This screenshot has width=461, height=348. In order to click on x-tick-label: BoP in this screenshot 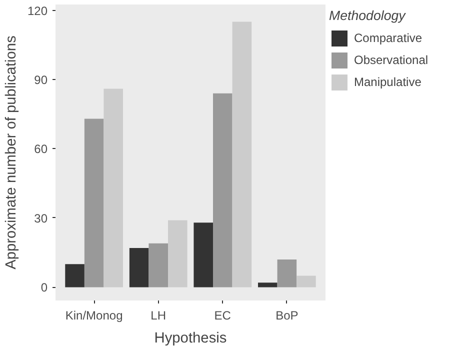, I will do `click(287, 315)`.